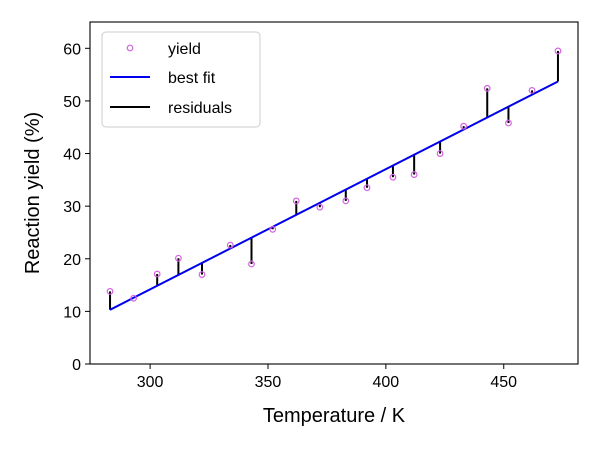 The width and height of the screenshot is (600, 450). Describe the element at coordinates (130, 48) in the screenshot. I see `legend-marker-yield` at that location.